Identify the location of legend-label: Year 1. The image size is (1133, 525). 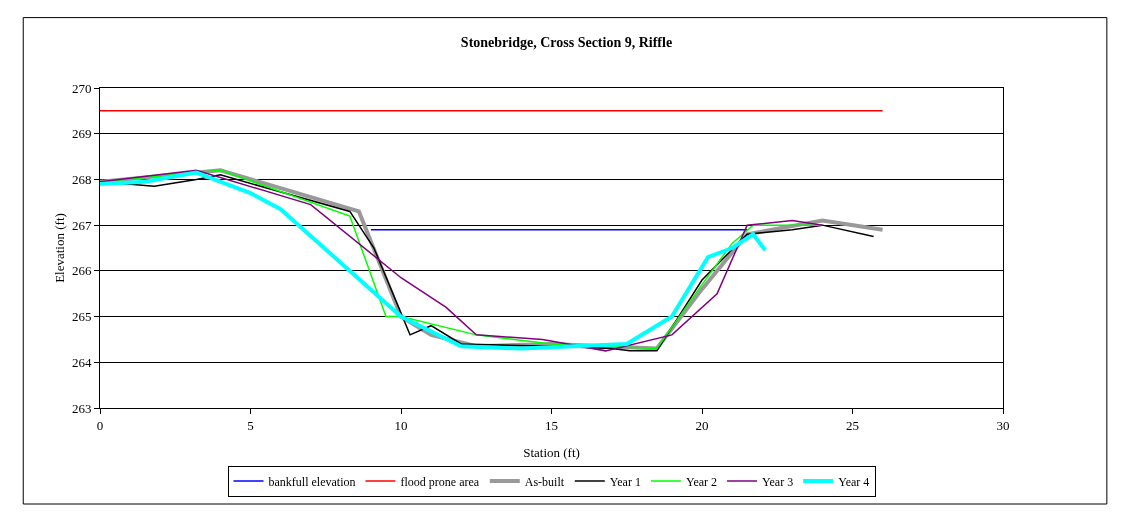
(625, 481).